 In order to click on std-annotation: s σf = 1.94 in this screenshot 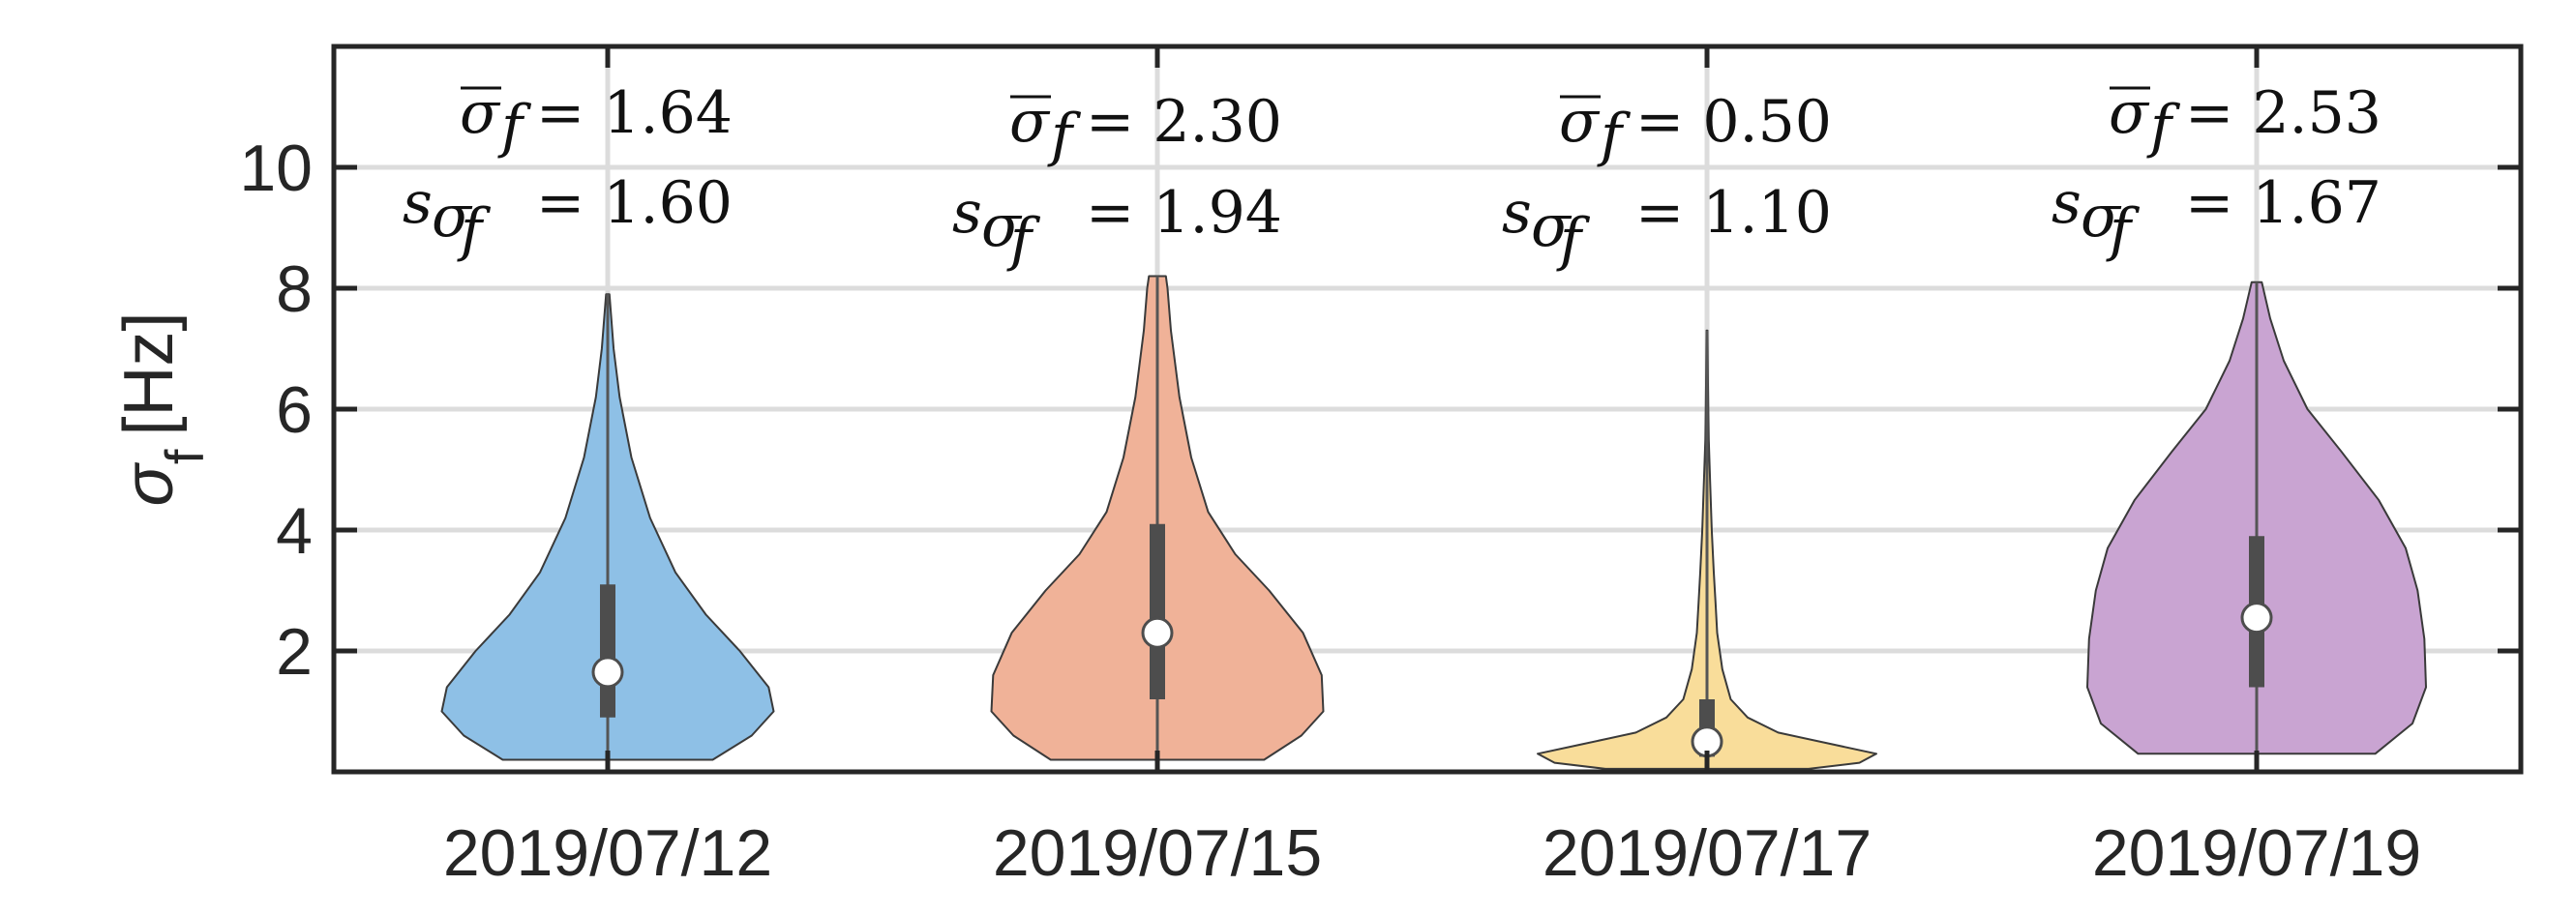, I will do `click(1117, 226)`.